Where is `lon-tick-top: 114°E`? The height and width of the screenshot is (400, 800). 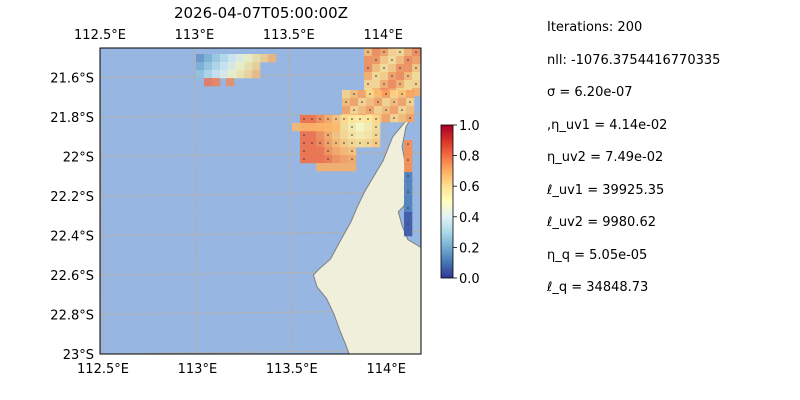
lon-tick-top: 114°E is located at coordinates (383, 35).